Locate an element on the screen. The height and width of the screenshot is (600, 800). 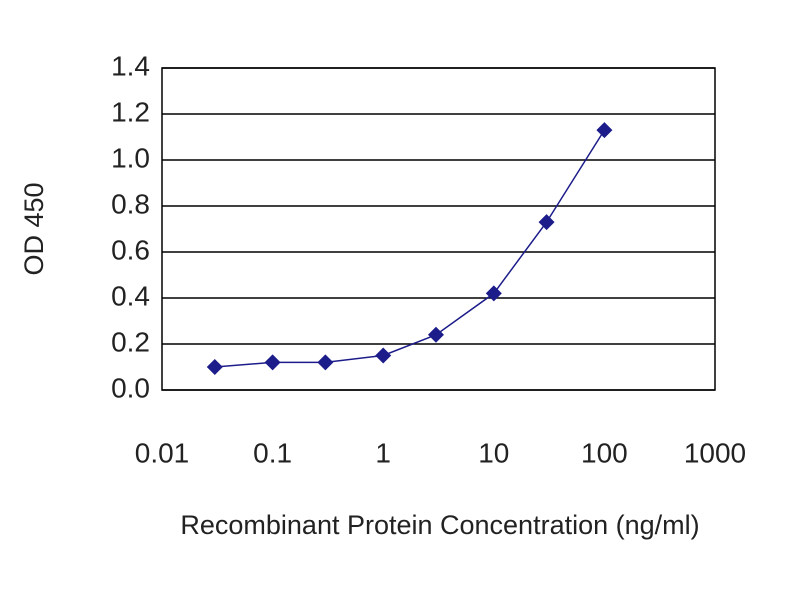
y-tick-label: 1.0 is located at coordinates (130, 157).